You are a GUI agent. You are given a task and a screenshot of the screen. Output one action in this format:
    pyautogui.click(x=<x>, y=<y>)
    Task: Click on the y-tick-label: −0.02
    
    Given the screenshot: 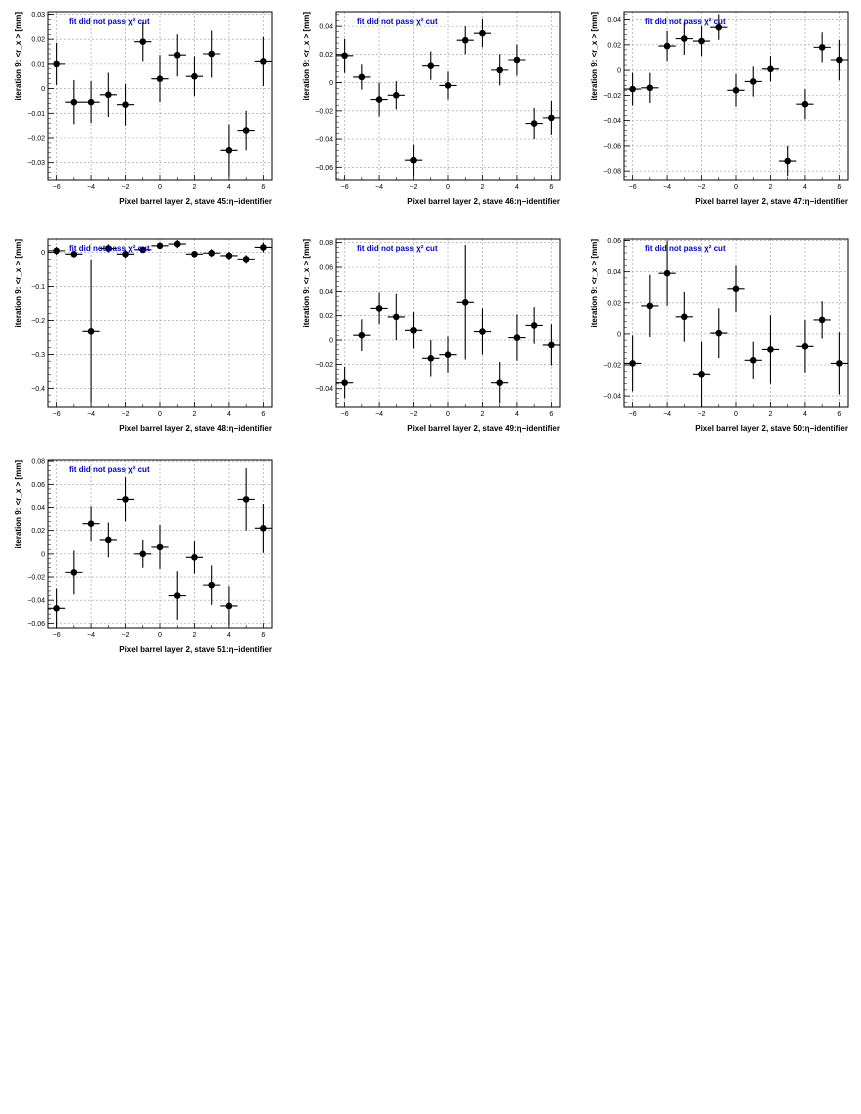 What is the action you would take?
    pyautogui.click(x=612, y=96)
    